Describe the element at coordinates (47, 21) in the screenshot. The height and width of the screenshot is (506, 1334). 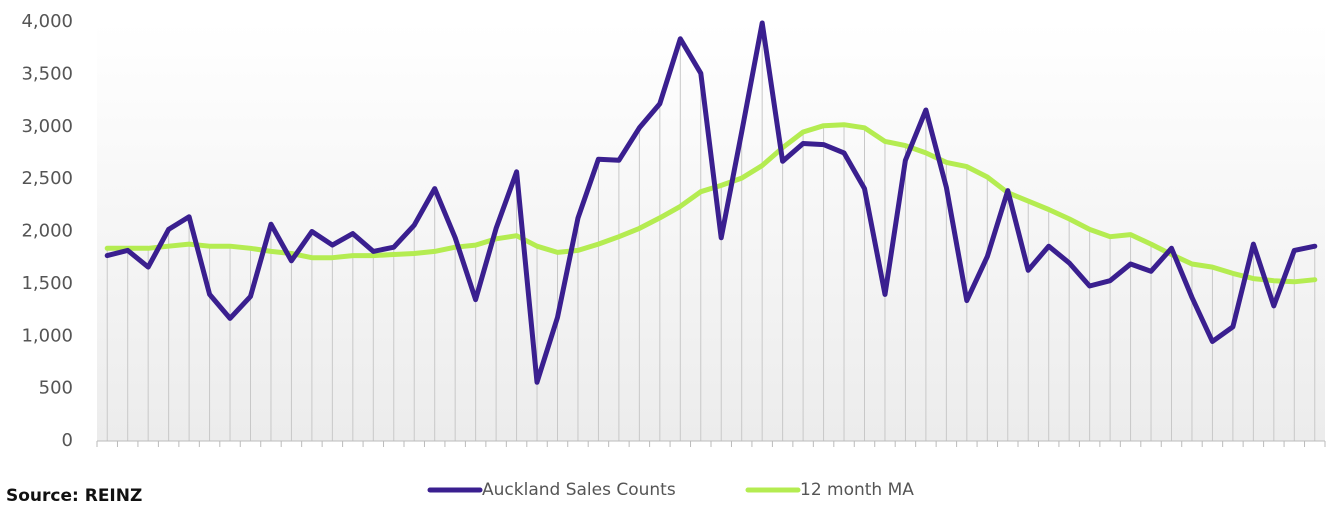
I see `y-tick-label: 4,000` at that location.